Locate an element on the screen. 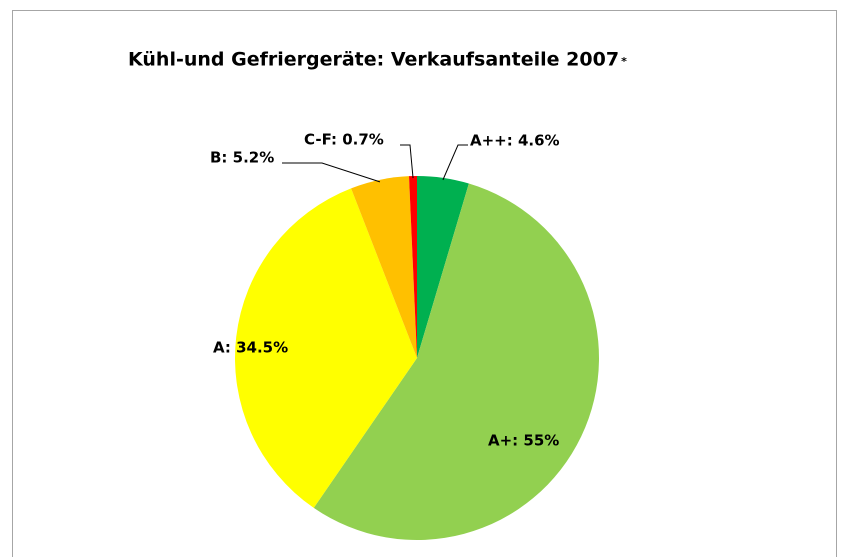 The image size is (848, 557). data-label: A+: 55% is located at coordinates (523, 441).